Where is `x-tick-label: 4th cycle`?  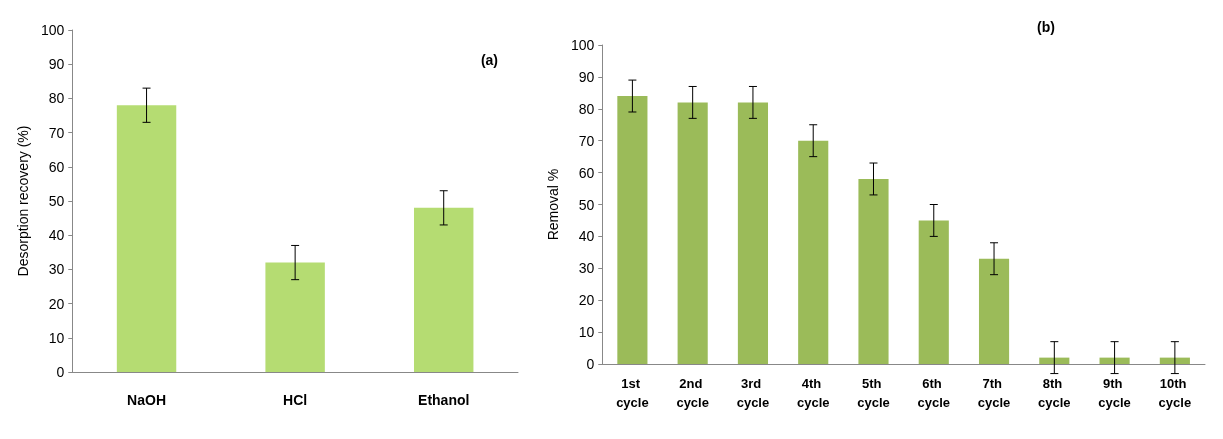
x-tick-label: 4th cycle is located at coordinates (813, 393).